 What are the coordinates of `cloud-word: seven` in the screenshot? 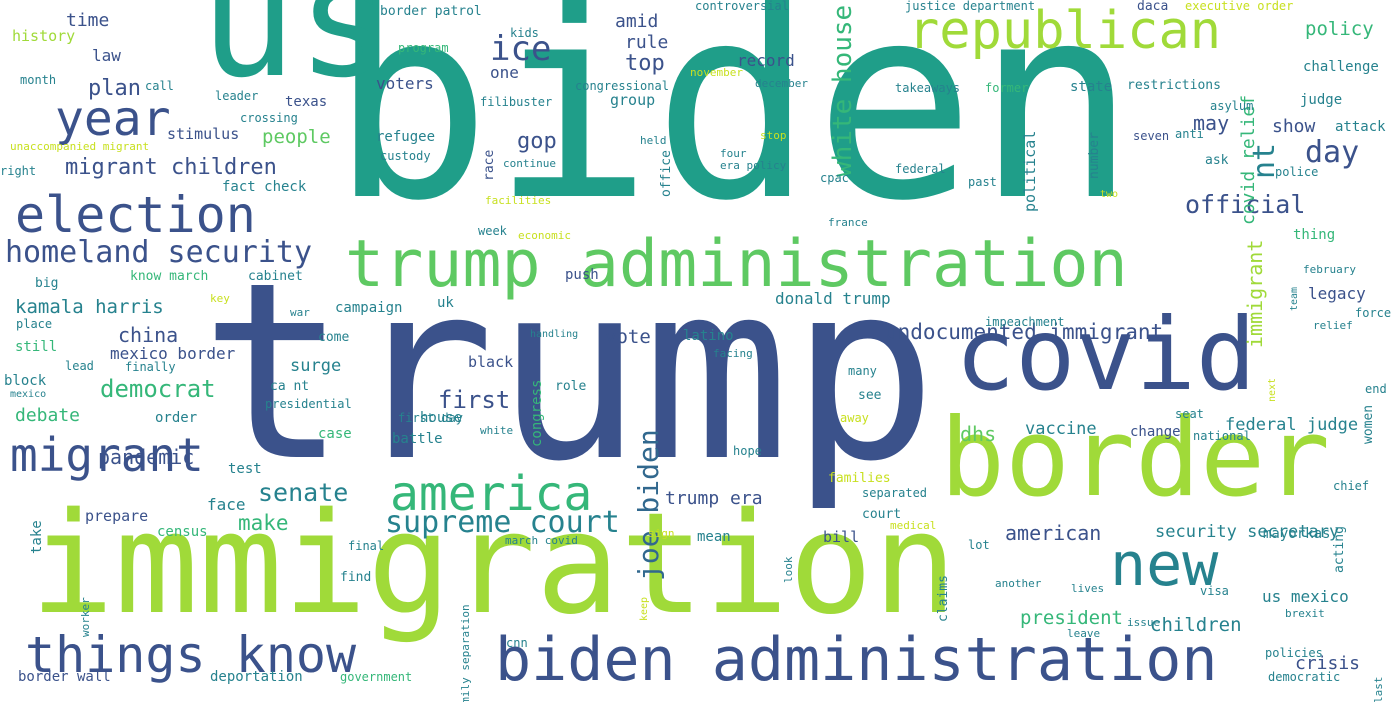 It's located at (1151, 136).